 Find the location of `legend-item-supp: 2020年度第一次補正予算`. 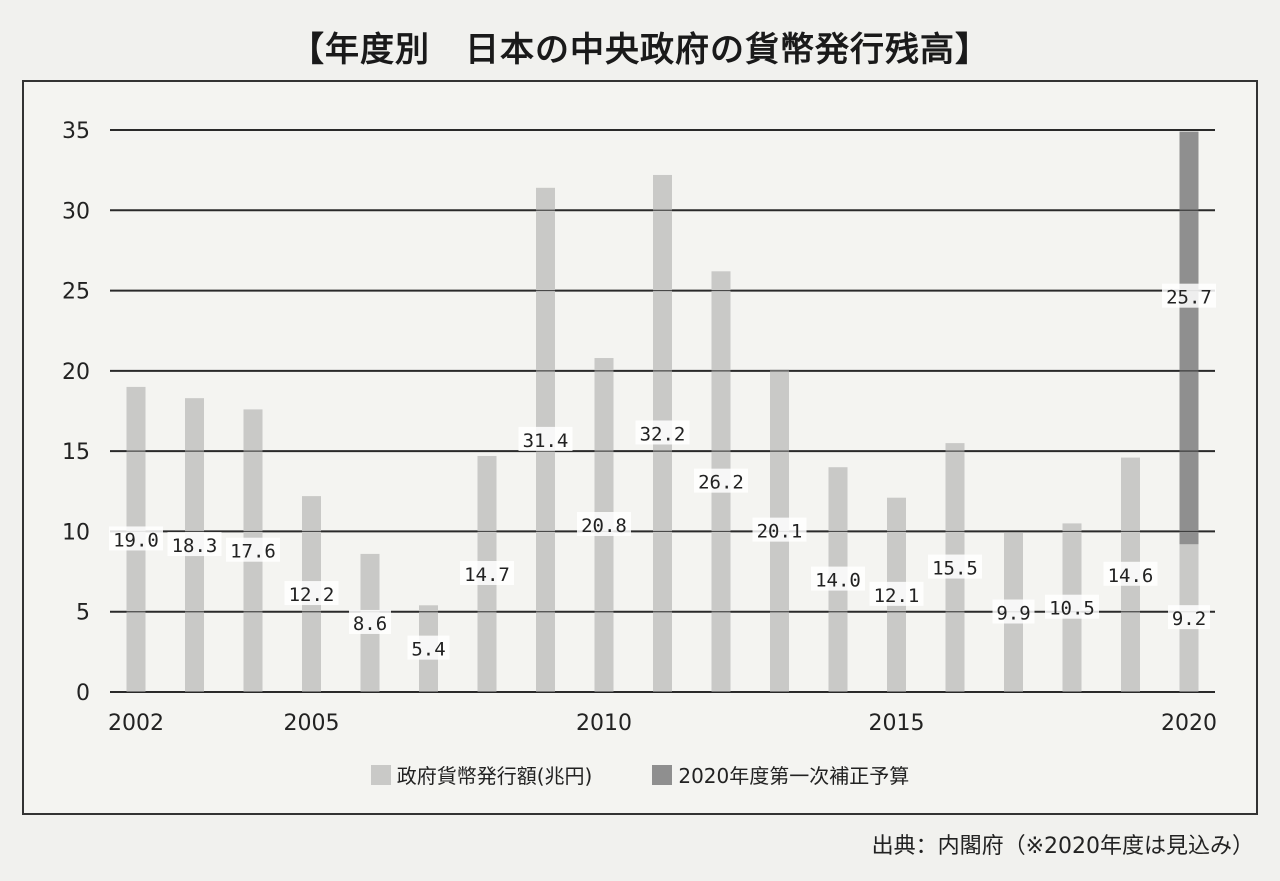

legend-item-supp: 2020年度第一次補正予算 is located at coordinates (780, 774).